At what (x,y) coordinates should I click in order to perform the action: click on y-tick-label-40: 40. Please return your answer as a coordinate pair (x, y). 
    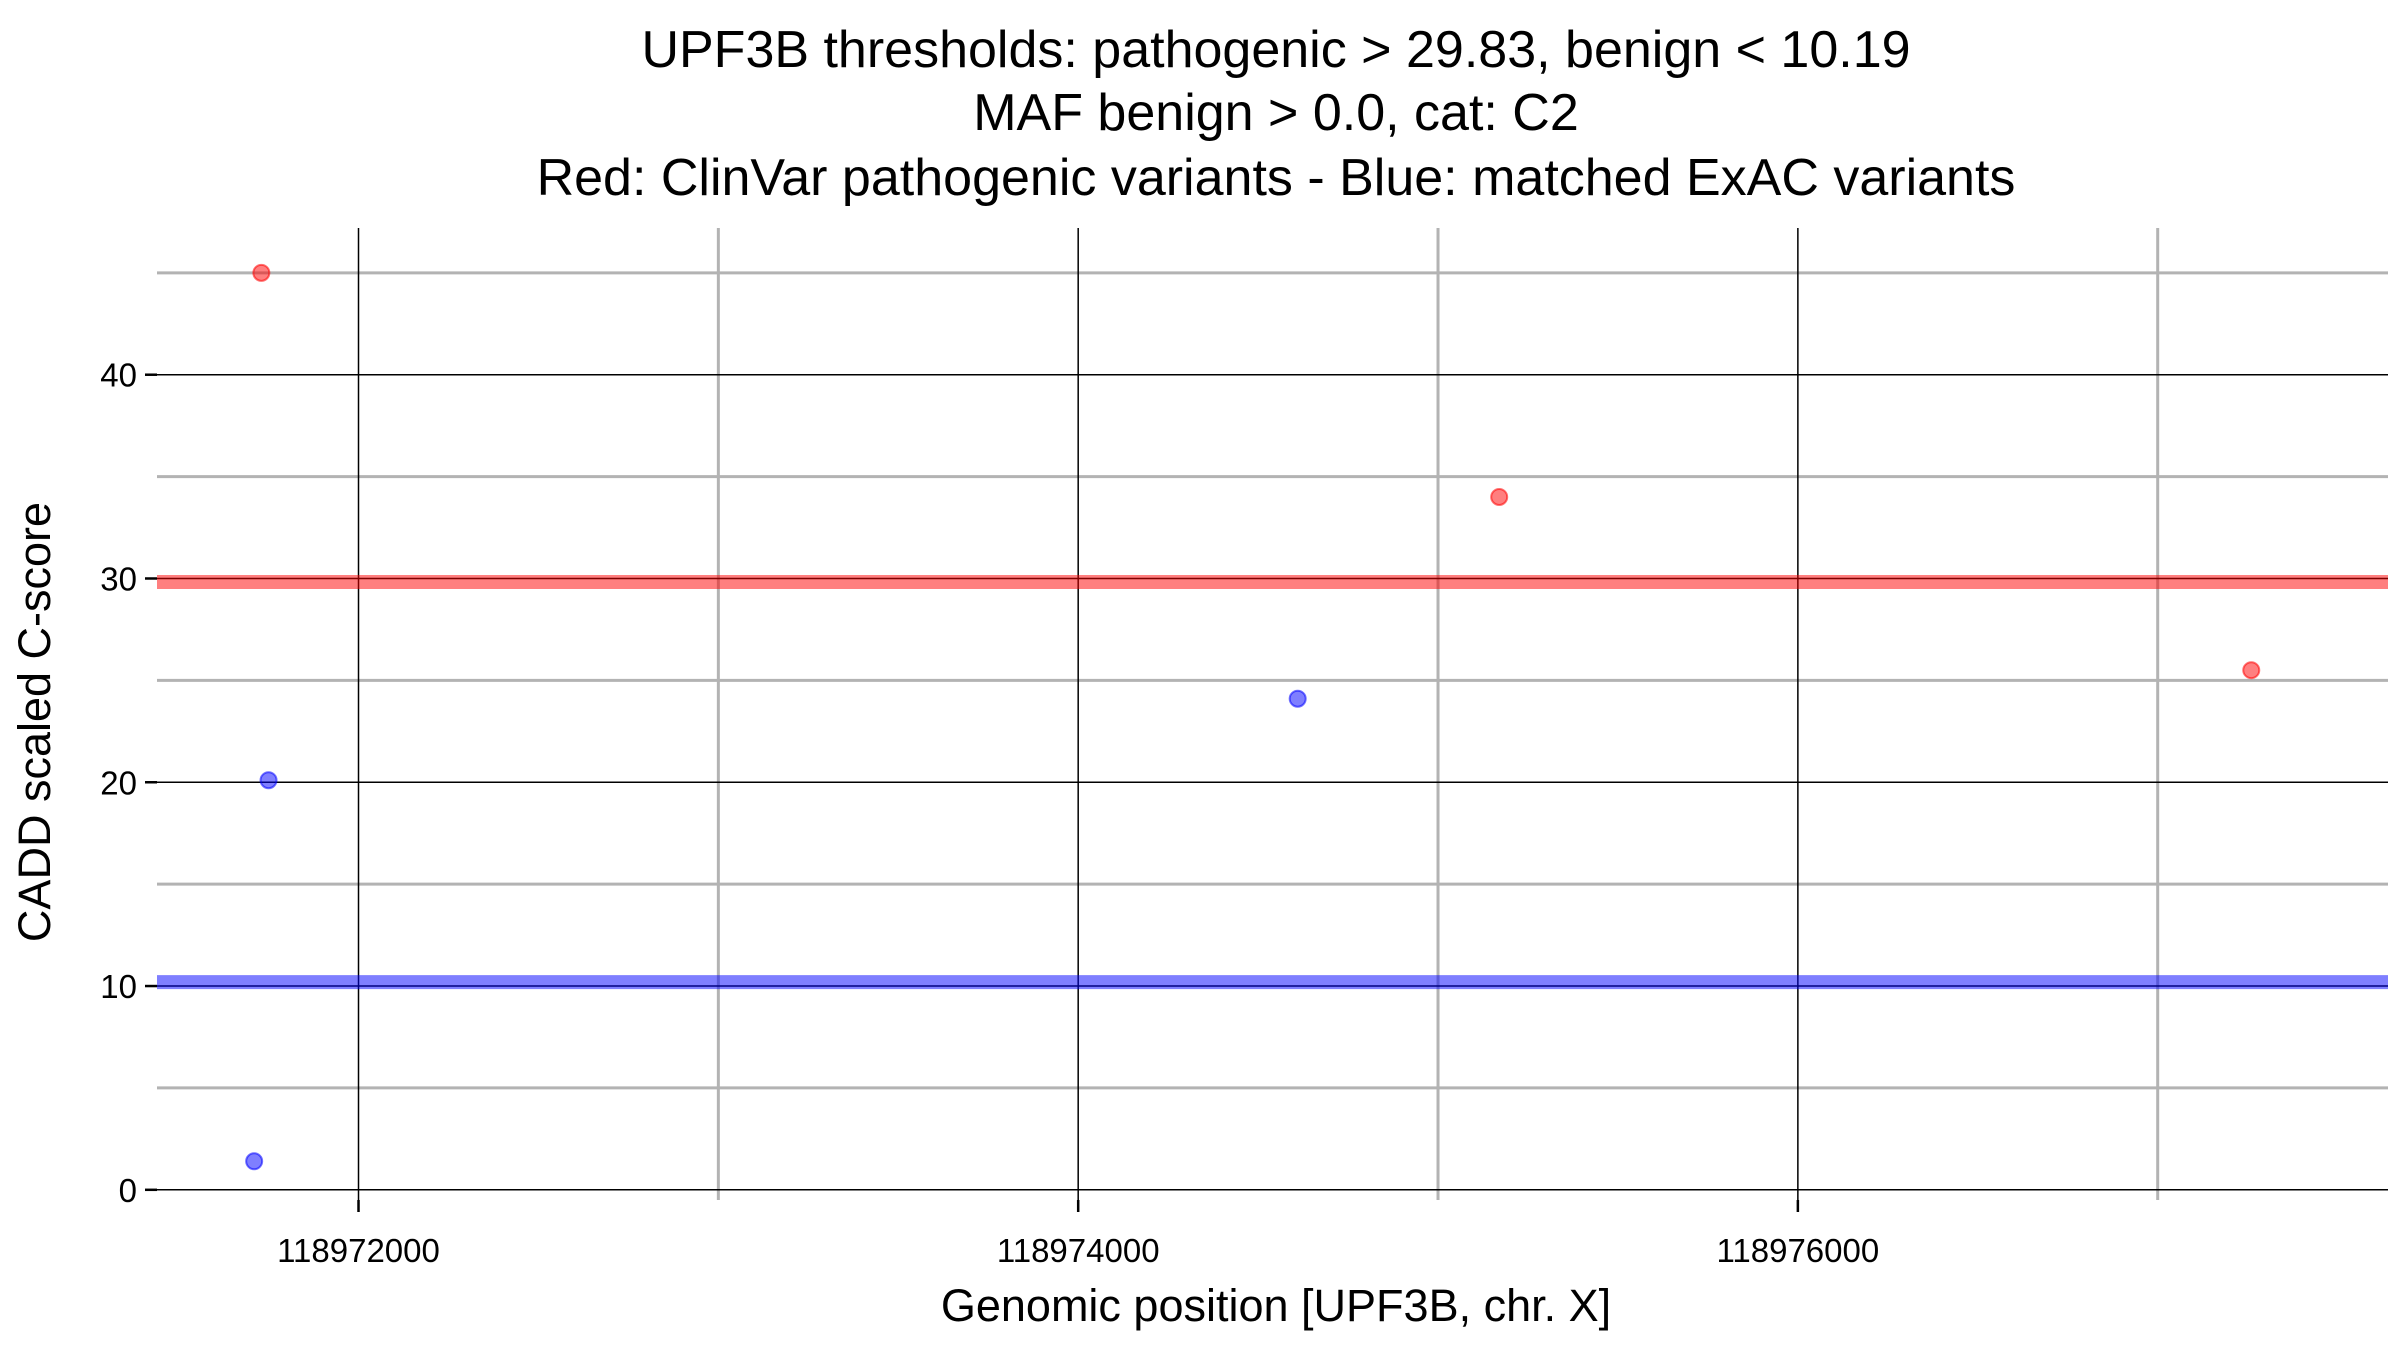
    Looking at the image, I should click on (118, 375).